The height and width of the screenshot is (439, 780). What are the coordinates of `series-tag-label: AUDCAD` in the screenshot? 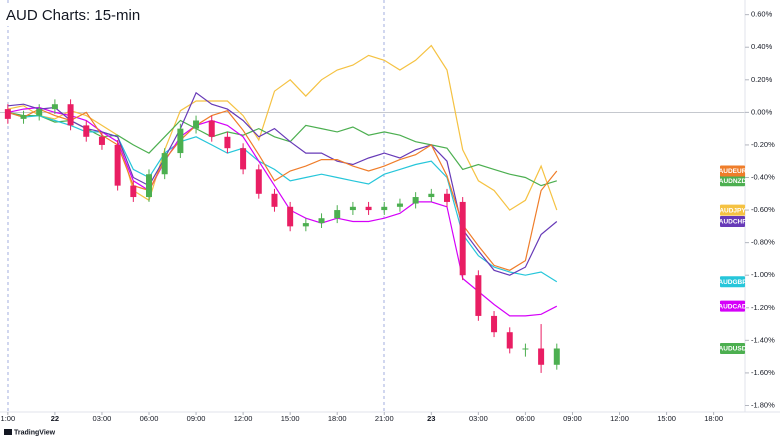 It's located at (732, 306).